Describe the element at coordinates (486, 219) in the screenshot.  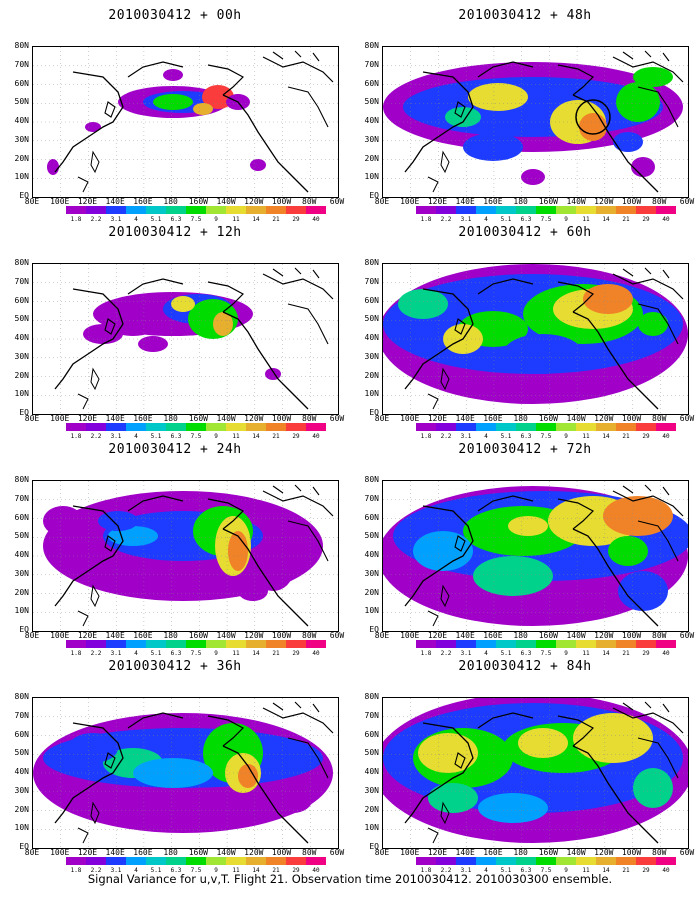
I see `colorbar-label: 4` at that location.